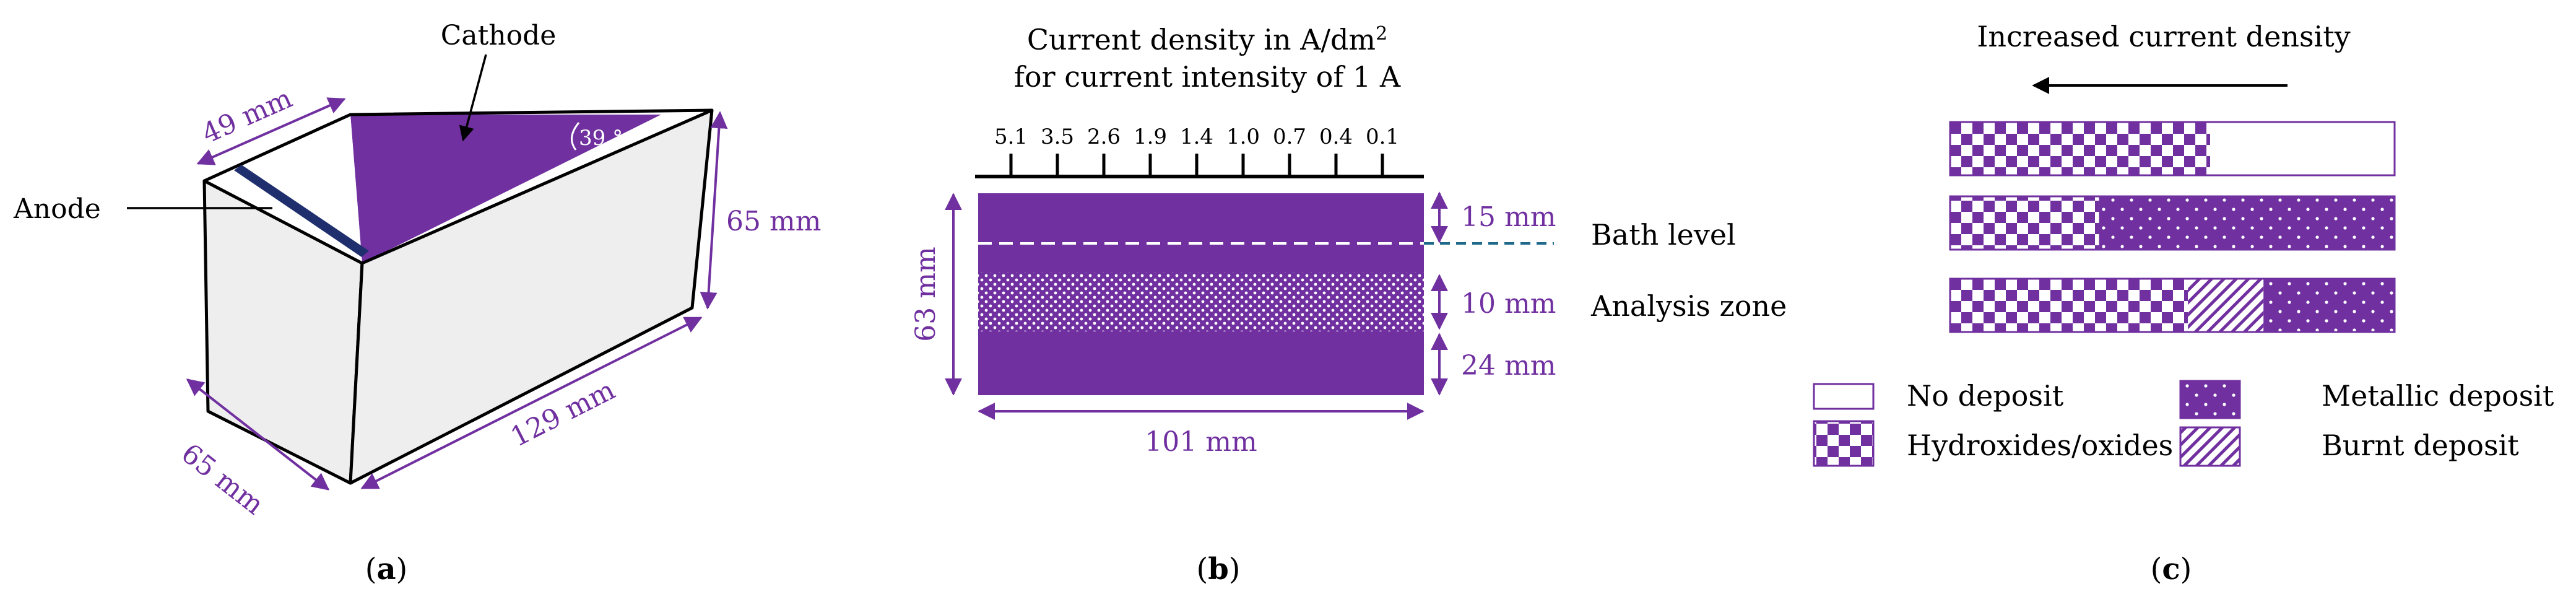 Image resolution: width=2576 pixels, height=607 pixels. Describe the element at coordinates (301, 211) in the screenshot. I see `anode-bar` at that location.